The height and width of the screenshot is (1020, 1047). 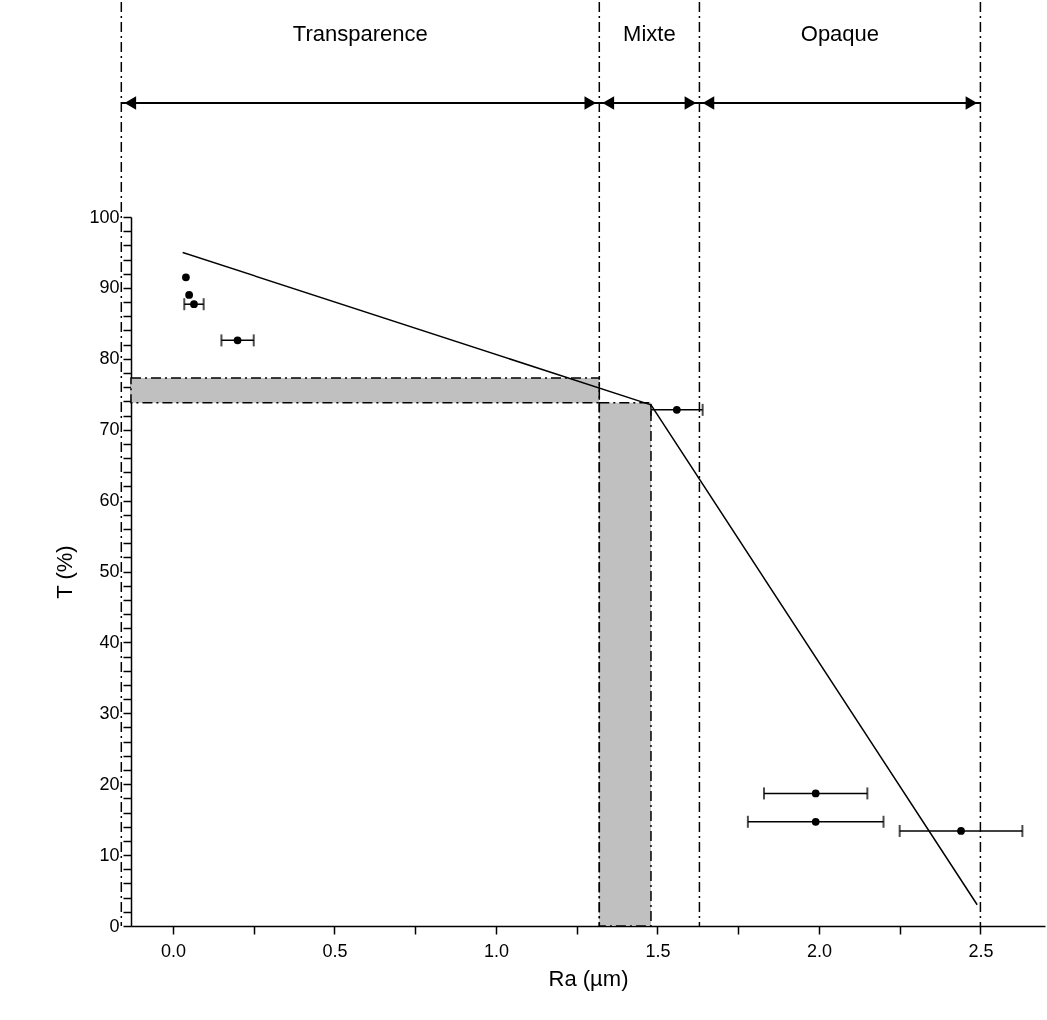 What do you see at coordinates (109, 783) in the screenshot?
I see `y-tick-label: 20` at bounding box center [109, 783].